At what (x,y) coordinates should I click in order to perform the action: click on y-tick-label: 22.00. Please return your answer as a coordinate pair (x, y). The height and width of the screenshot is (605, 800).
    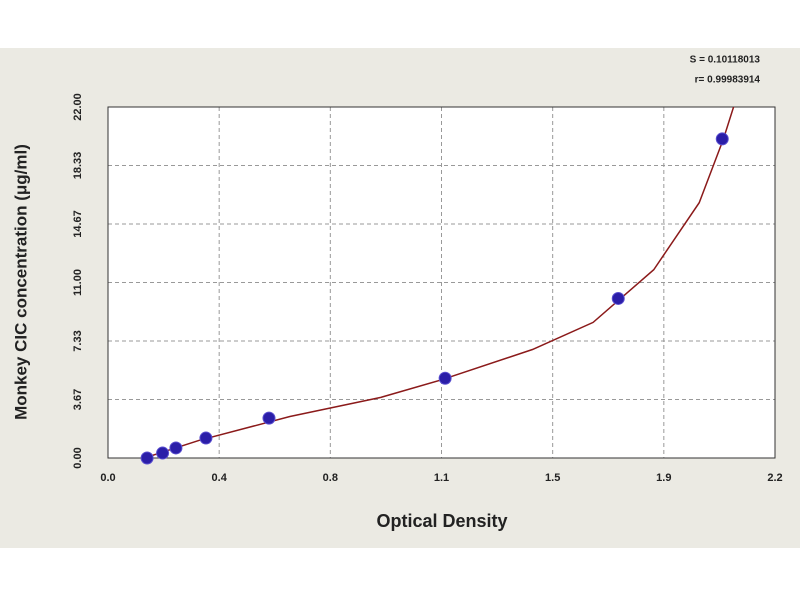
    Looking at the image, I should click on (78, 107).